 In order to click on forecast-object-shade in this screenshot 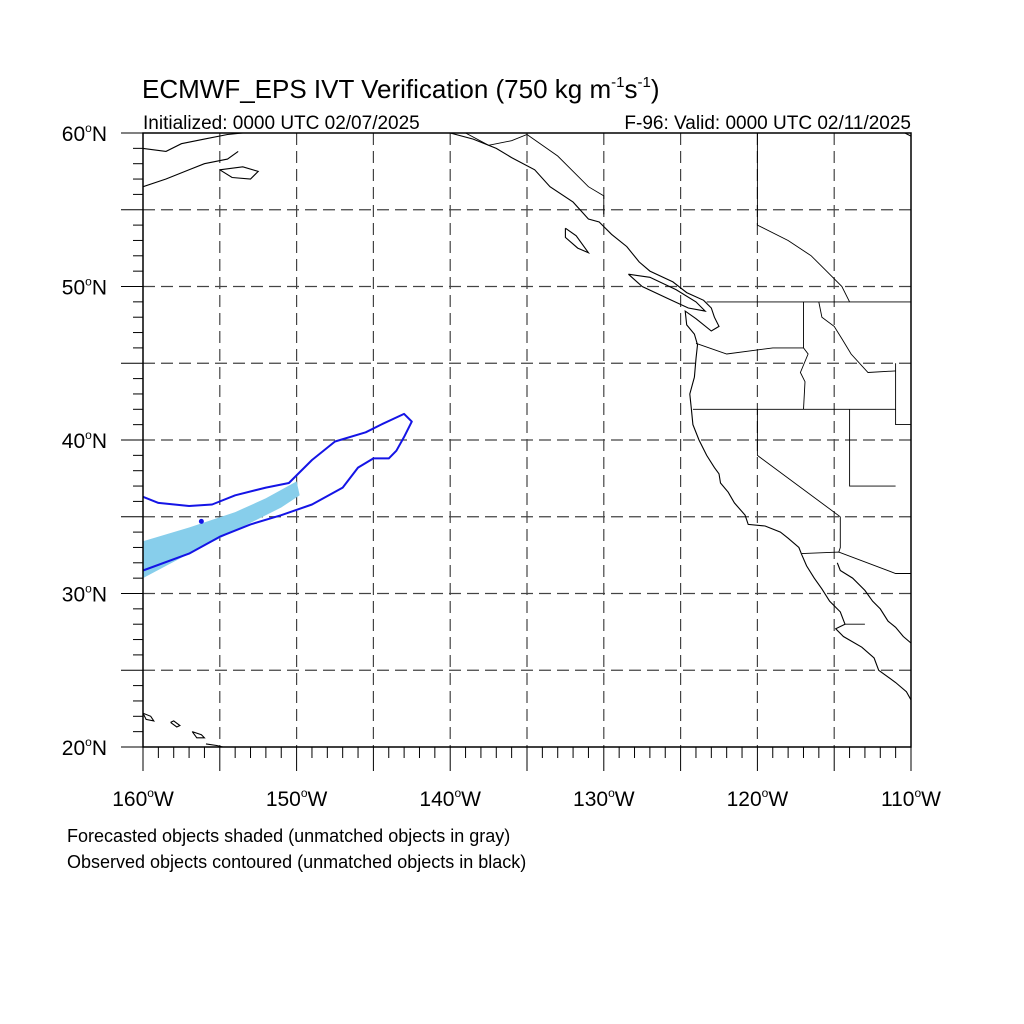, I will do `click(221, 530)`.